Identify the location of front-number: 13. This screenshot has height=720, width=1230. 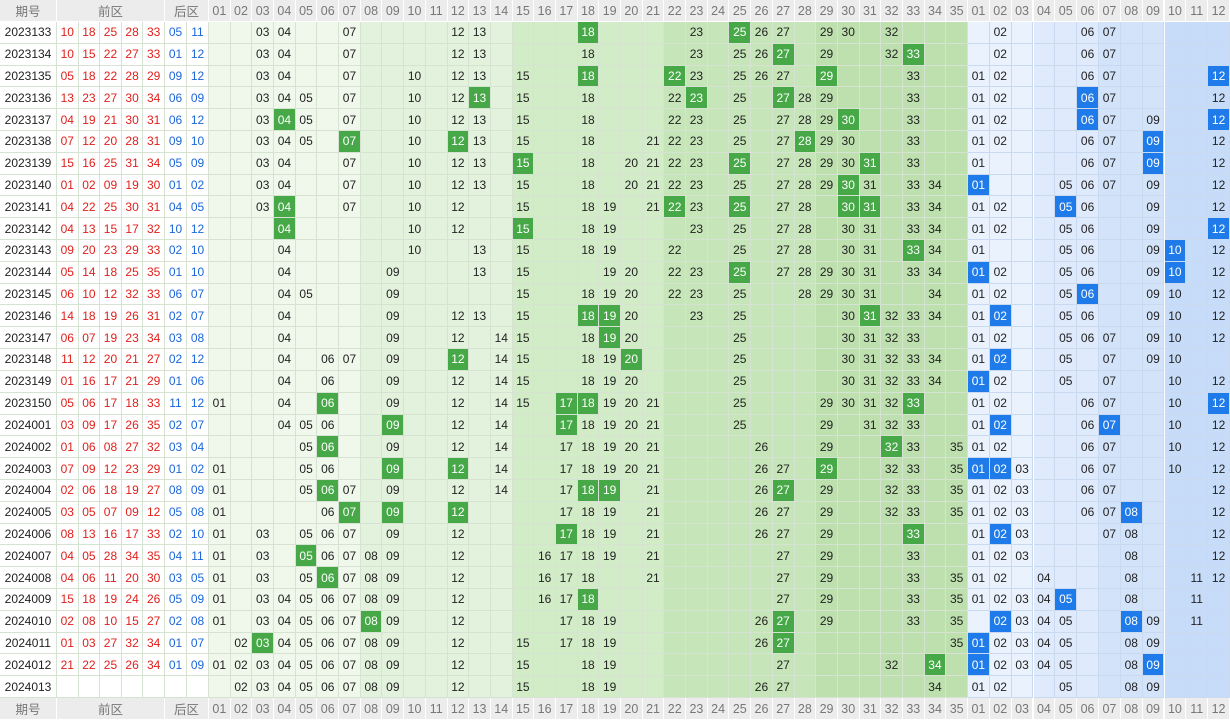
(68, 98).